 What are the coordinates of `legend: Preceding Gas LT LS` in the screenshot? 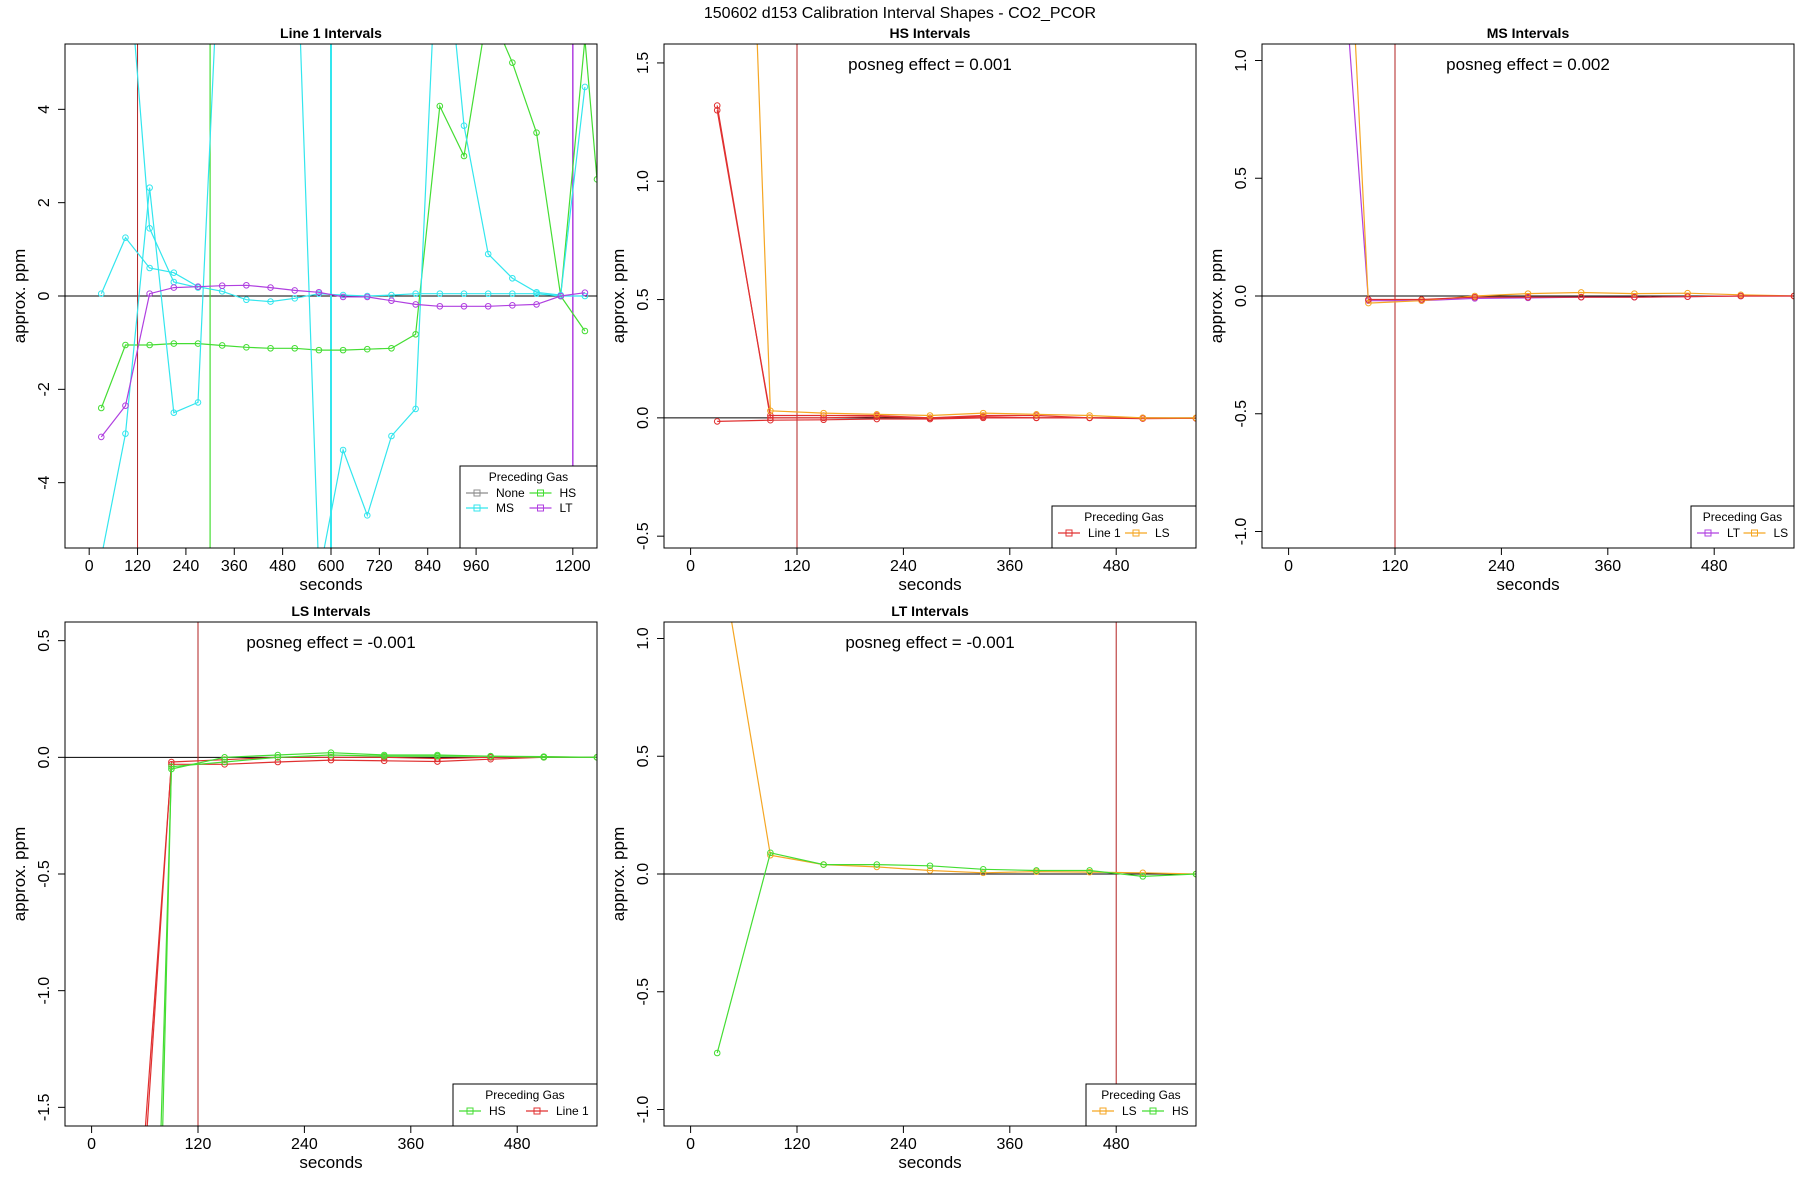 It's located at (1742, 527).